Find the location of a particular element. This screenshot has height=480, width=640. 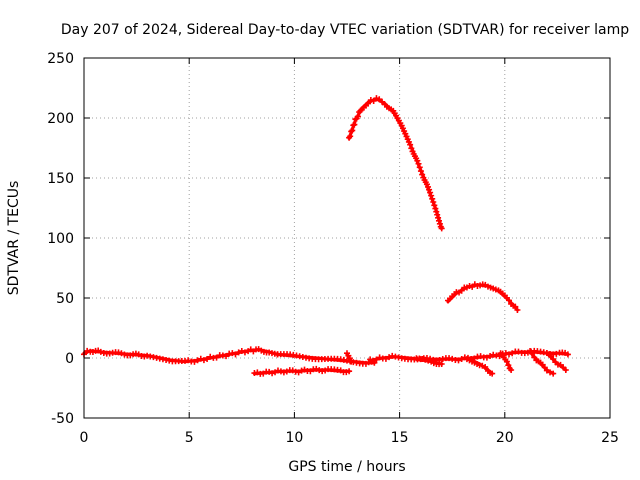

y-tick-label: 150 is located at coordinates (60, 179).